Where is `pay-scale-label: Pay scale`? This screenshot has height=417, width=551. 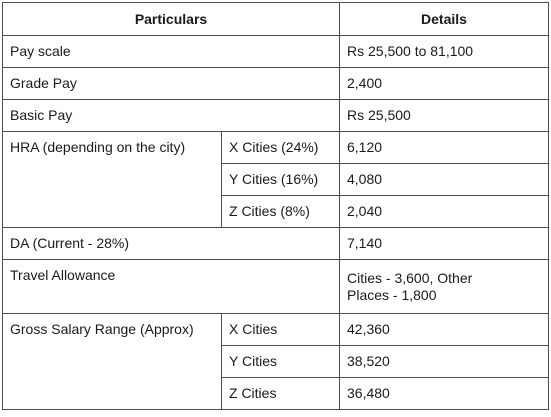 pay-scale-label: Pay scale is located at coordinates (171, 51).